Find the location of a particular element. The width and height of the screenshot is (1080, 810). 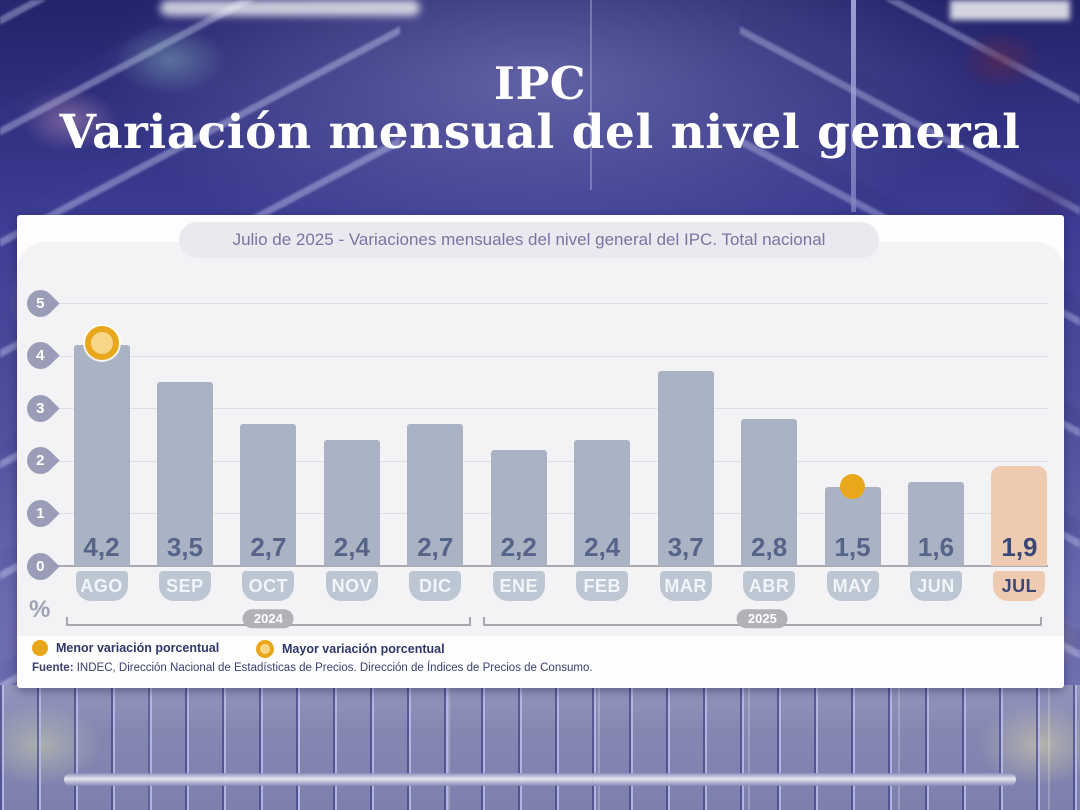

legend-item-menor: Menor variación porcentual is located at coordinates (125, 648).